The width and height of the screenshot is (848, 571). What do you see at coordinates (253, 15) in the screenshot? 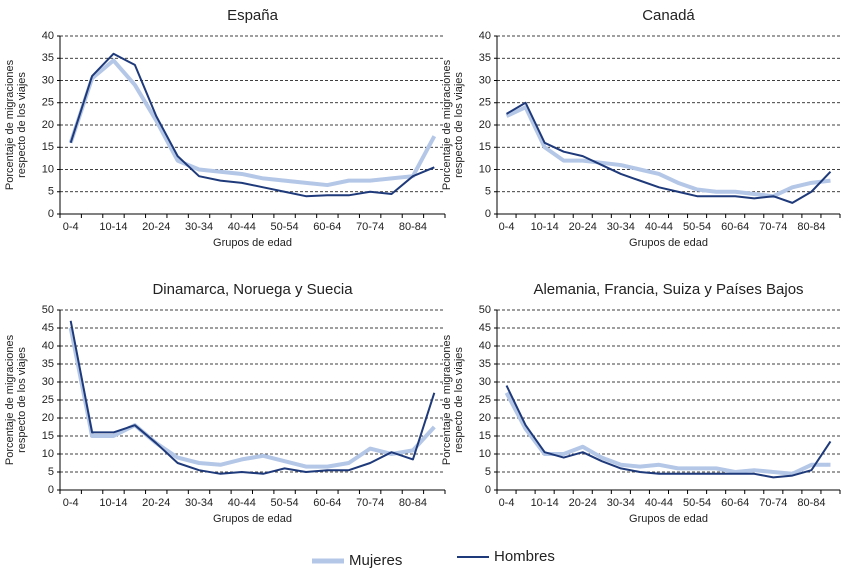
I see `chart-title: España` at bounding box center [253, 15].